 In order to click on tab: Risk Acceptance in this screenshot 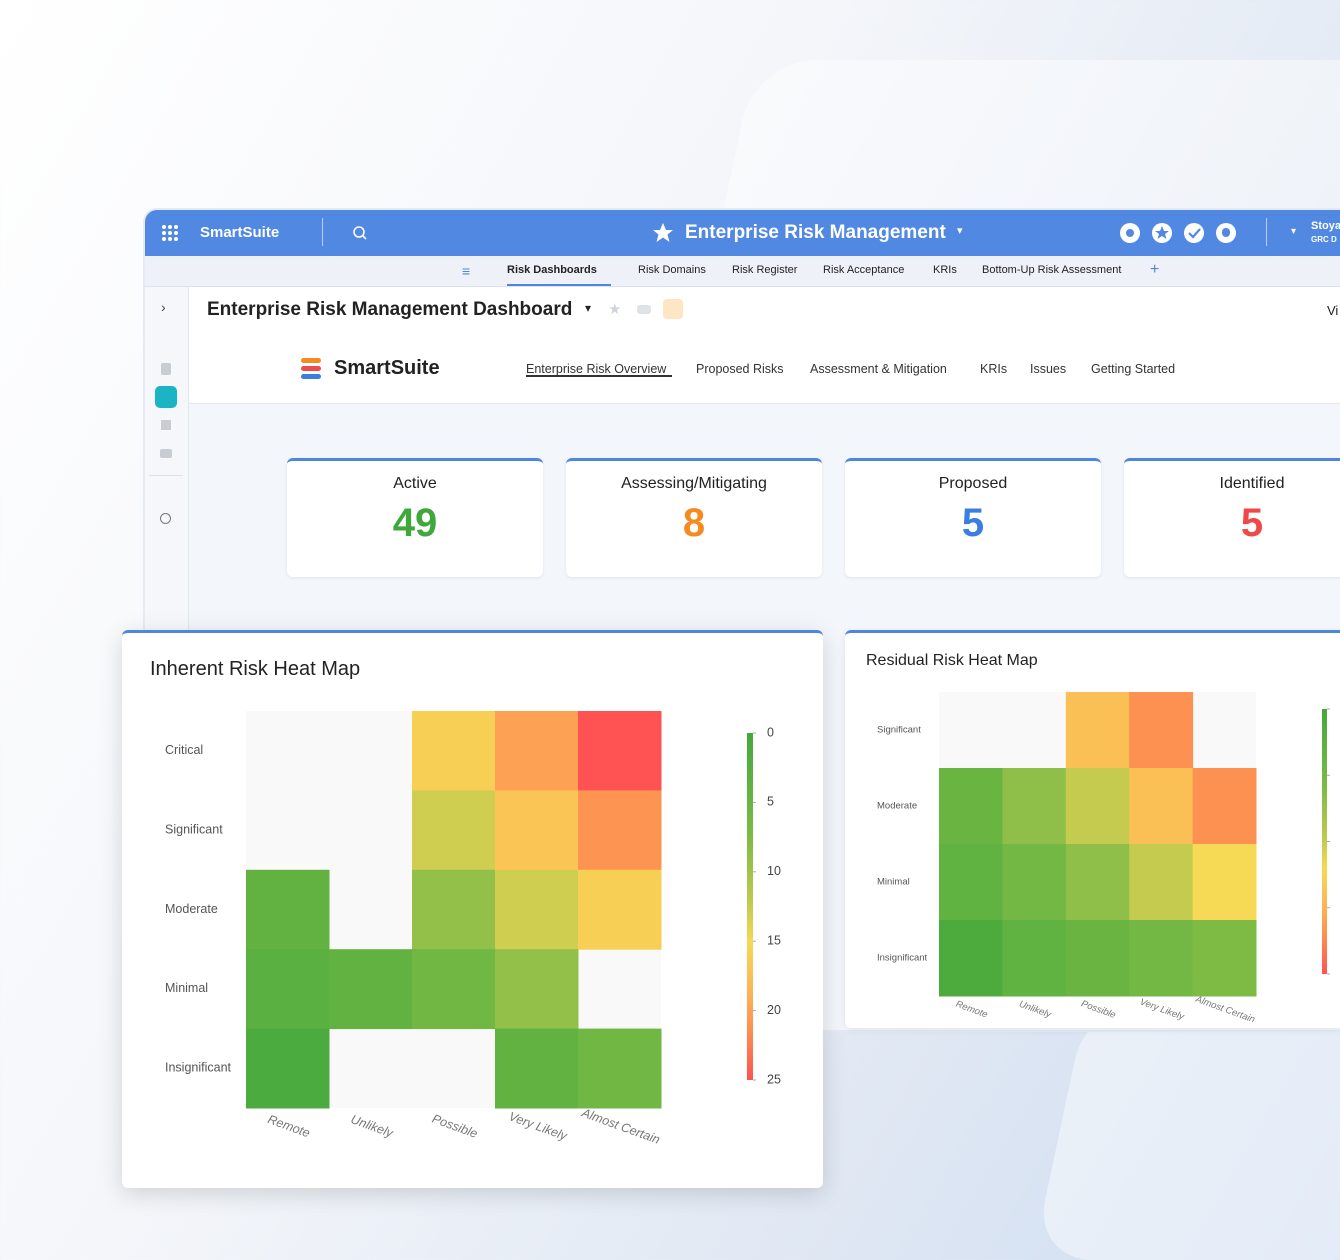, I will do `click(864, 270)`.